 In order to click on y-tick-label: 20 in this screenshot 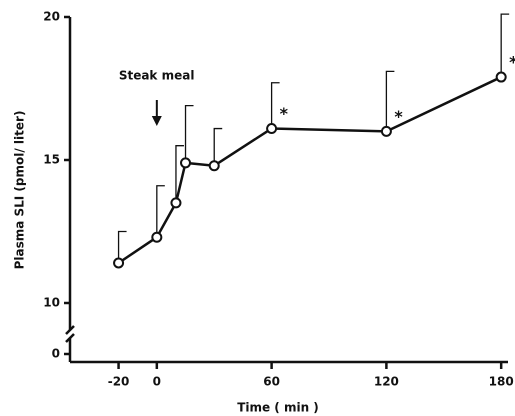, I will do `click(51, 17)`.